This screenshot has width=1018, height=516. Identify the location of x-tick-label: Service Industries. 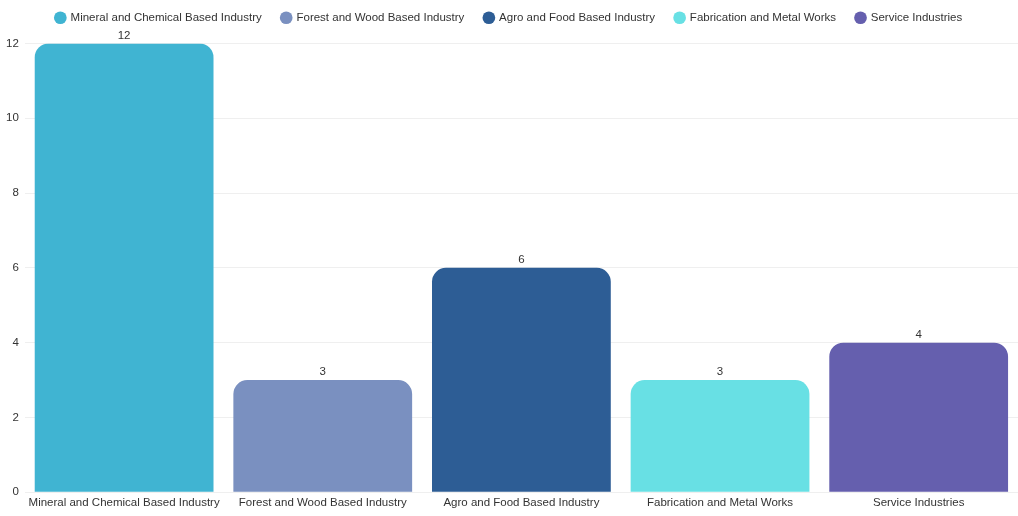
(918, 502).